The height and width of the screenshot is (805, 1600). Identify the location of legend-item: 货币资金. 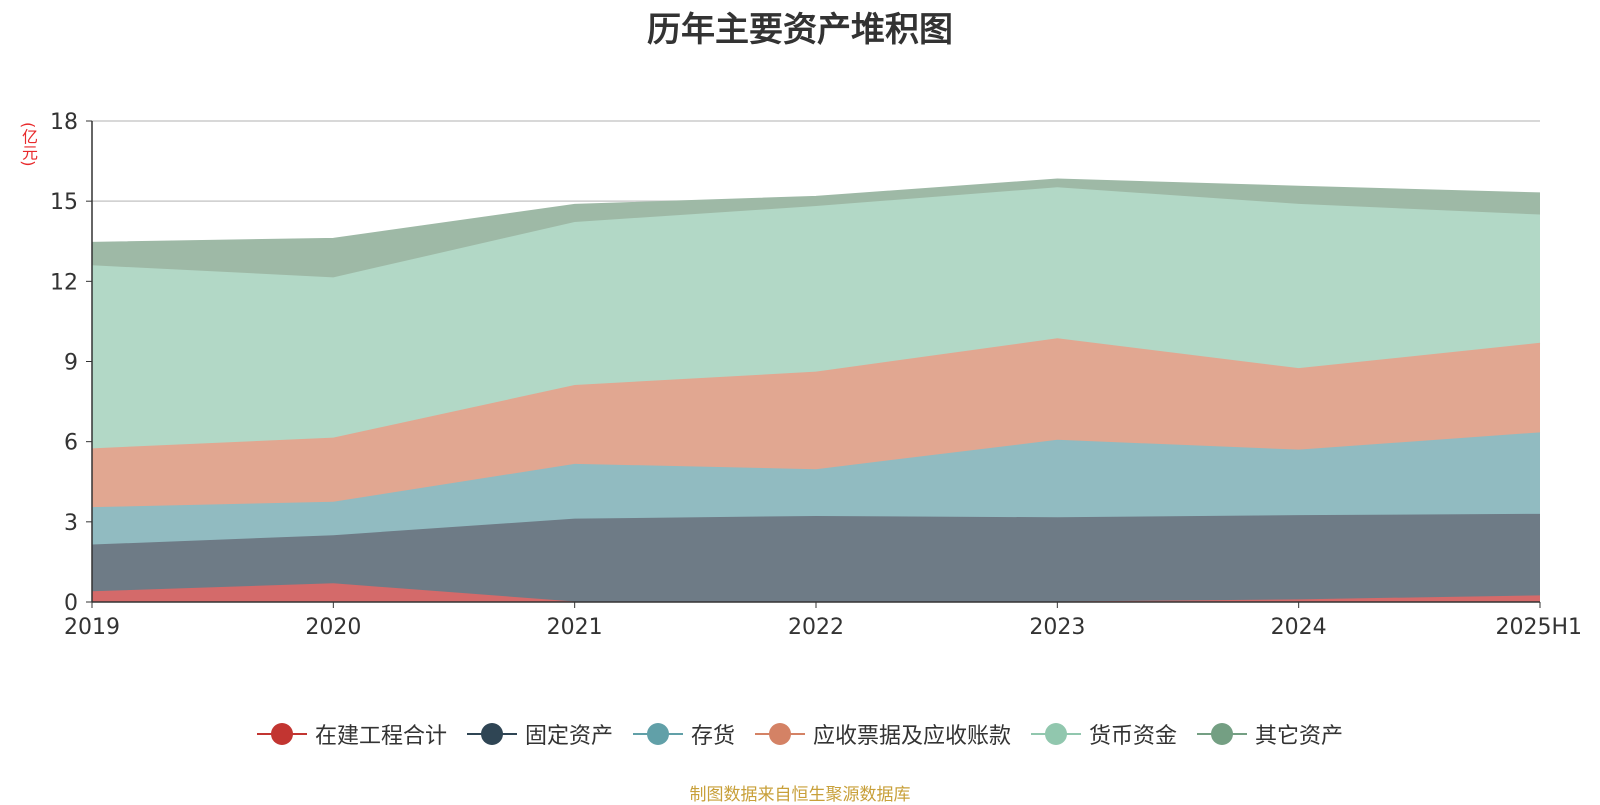
(1104, 734).